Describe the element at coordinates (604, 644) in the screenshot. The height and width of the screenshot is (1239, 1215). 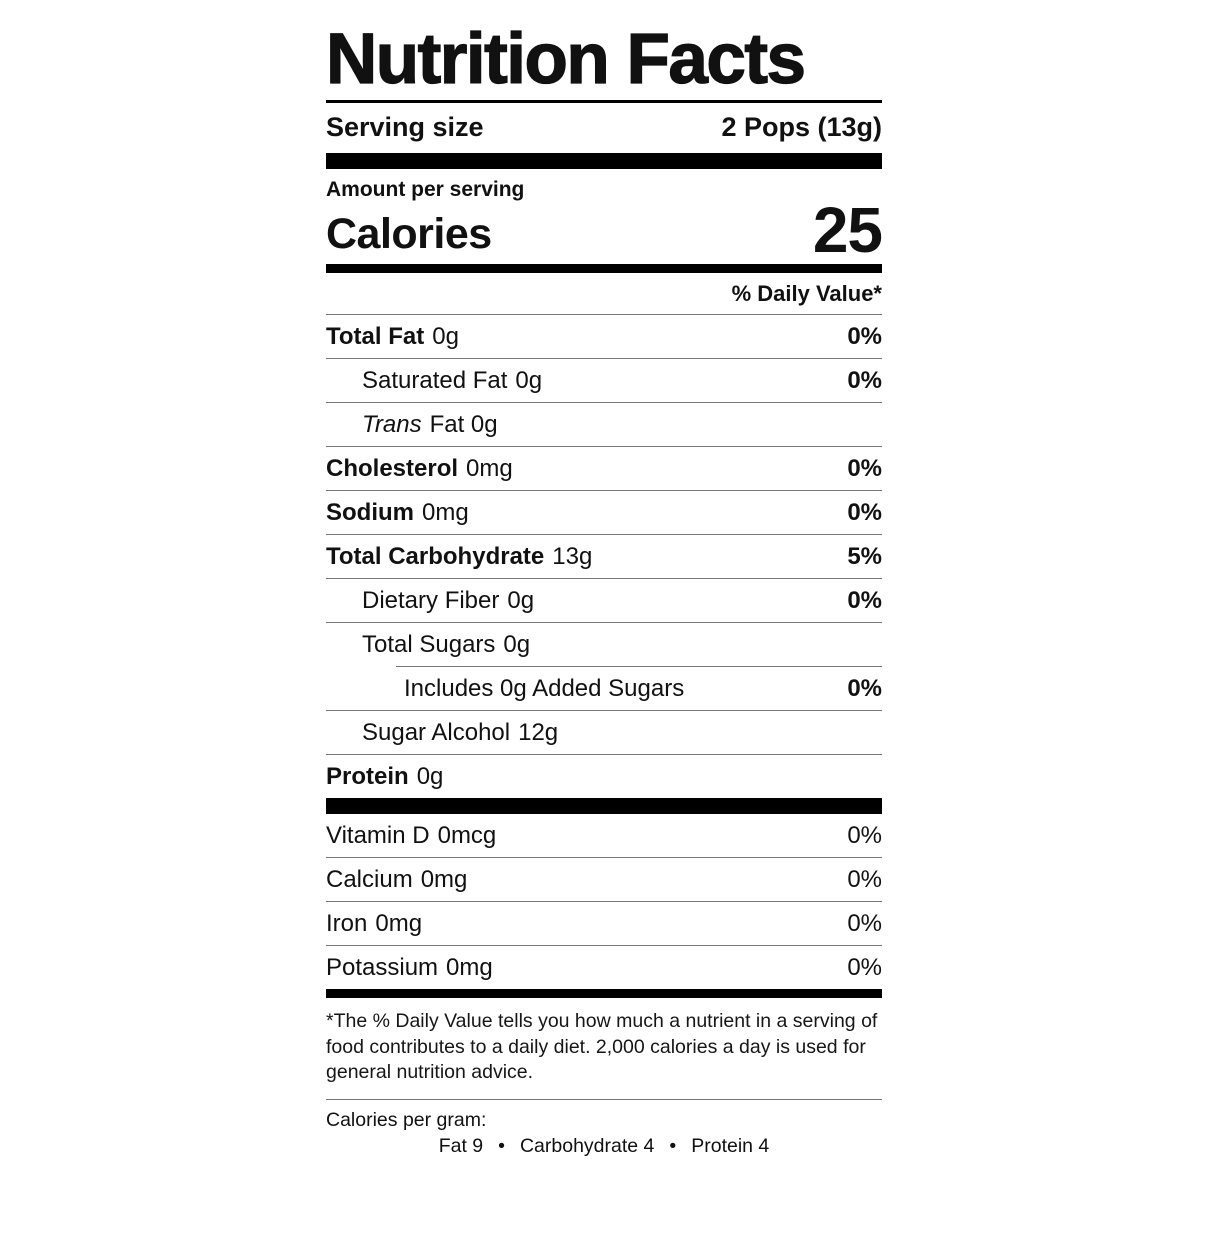
I see `nutrient-row-total-sugars: Total Sugars 0g` at that location.